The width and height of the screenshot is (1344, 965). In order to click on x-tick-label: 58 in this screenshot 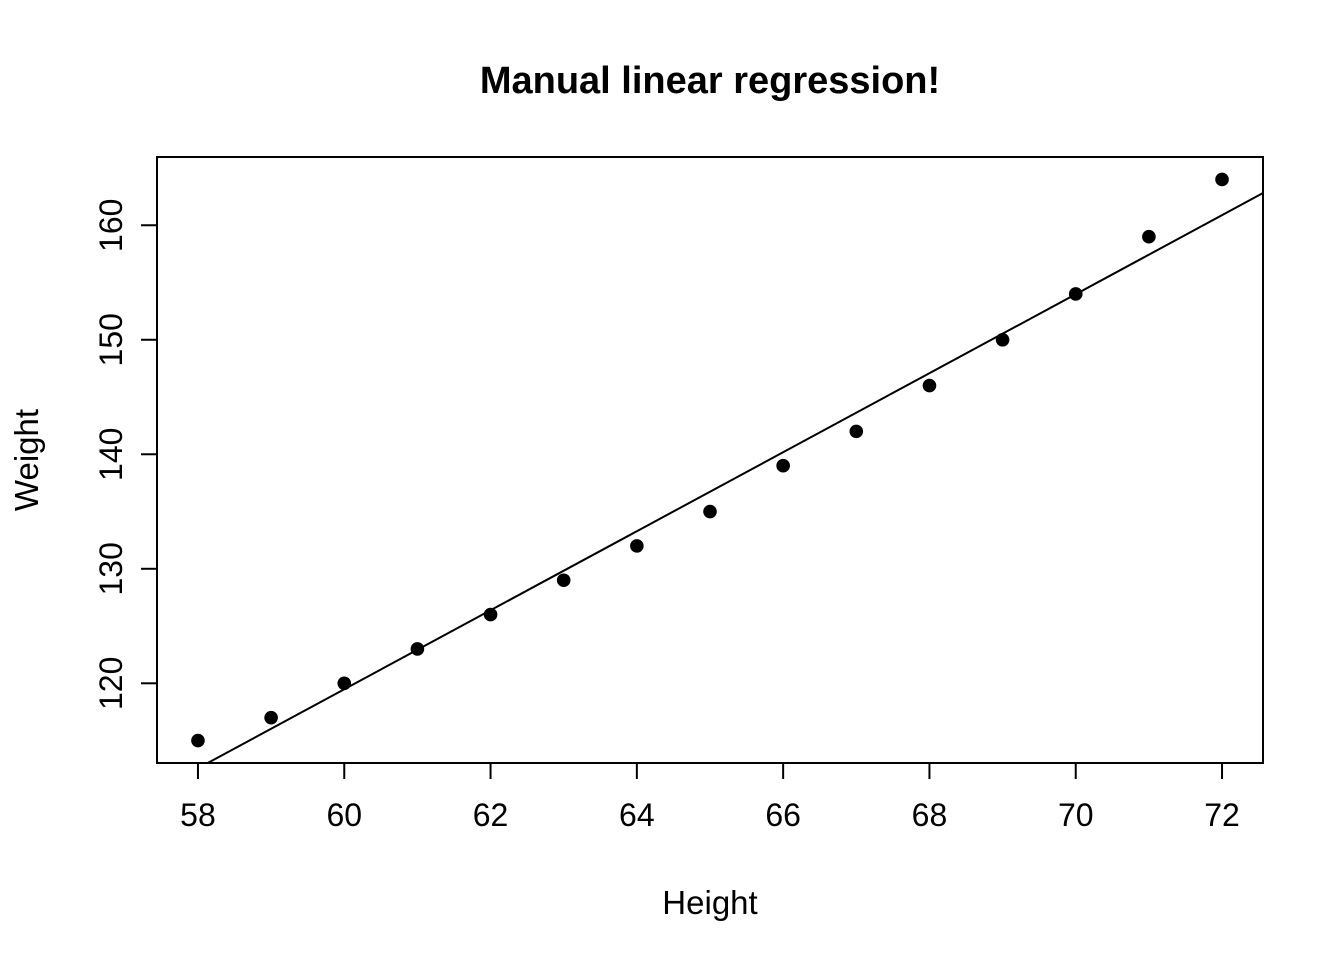, I will do `click(198, 815)`.